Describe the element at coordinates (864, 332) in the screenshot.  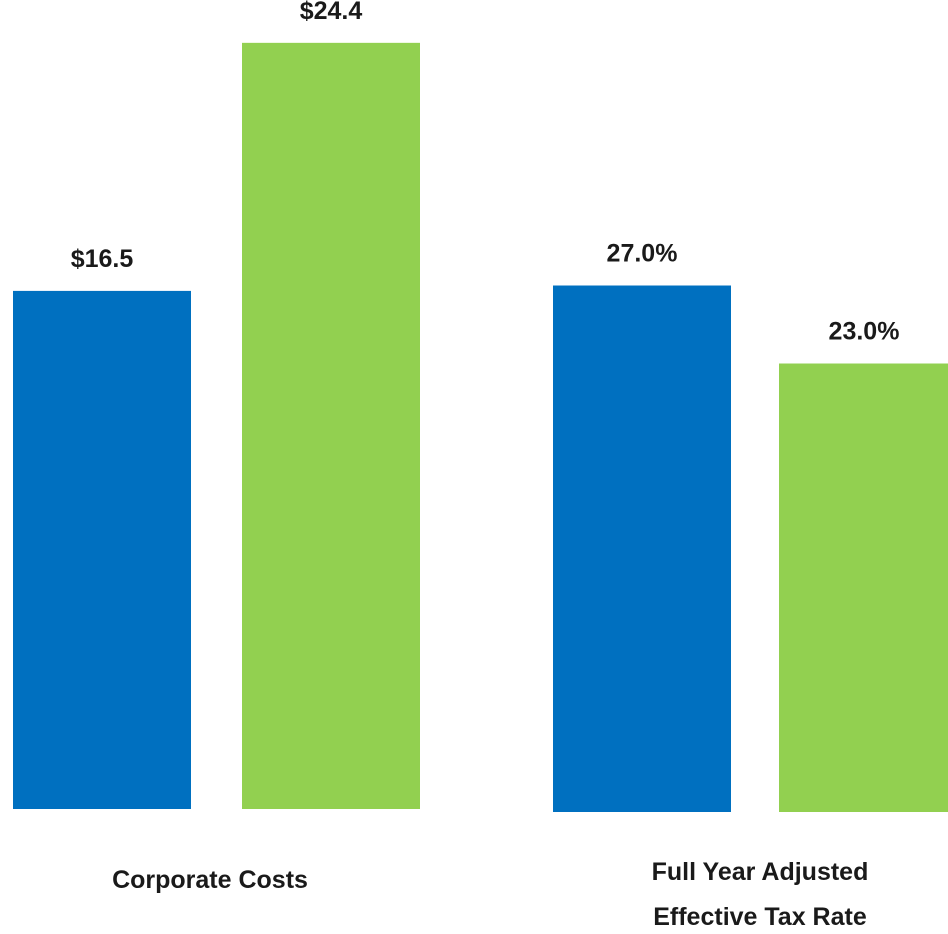
I see `value-label: 23.0%` at that location.